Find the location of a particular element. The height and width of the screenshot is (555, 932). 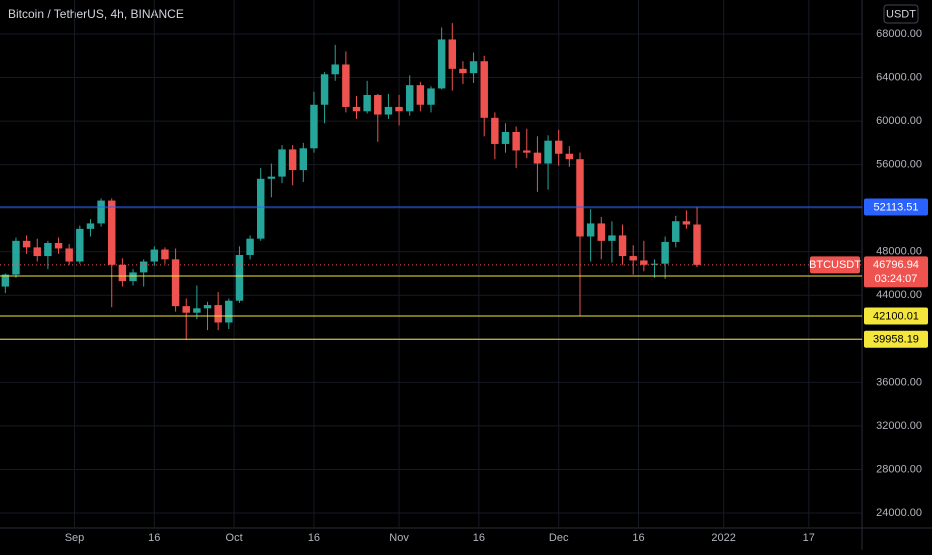

currency-button is located at coordinates (901, 14).